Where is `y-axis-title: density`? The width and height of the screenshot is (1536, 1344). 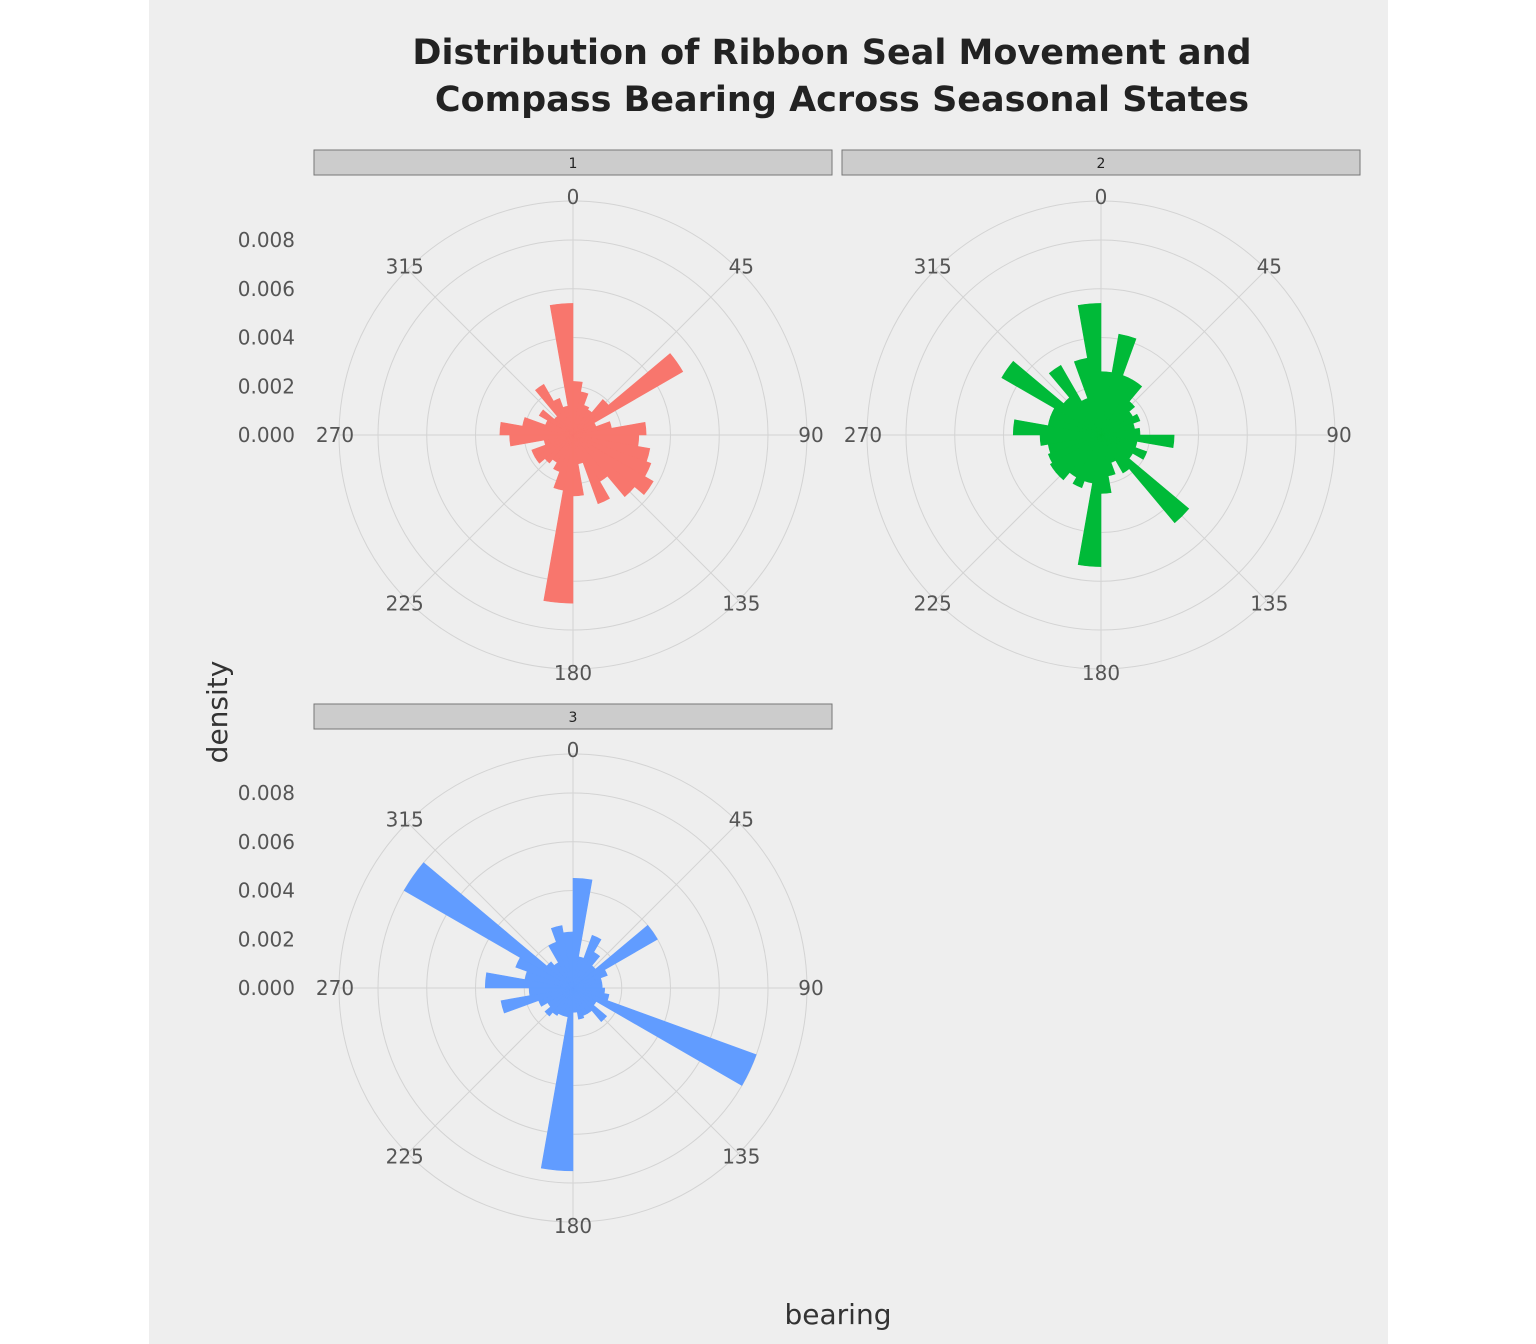
y-axis-title: density is located at coordinates (217, 712).